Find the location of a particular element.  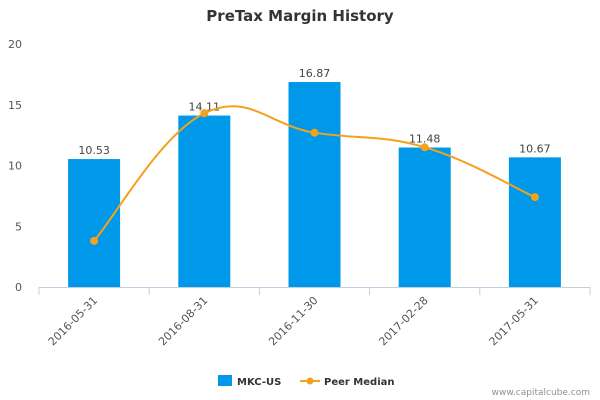

x-tick-label: 2017-02-28 is located at coordinates (403, 321).